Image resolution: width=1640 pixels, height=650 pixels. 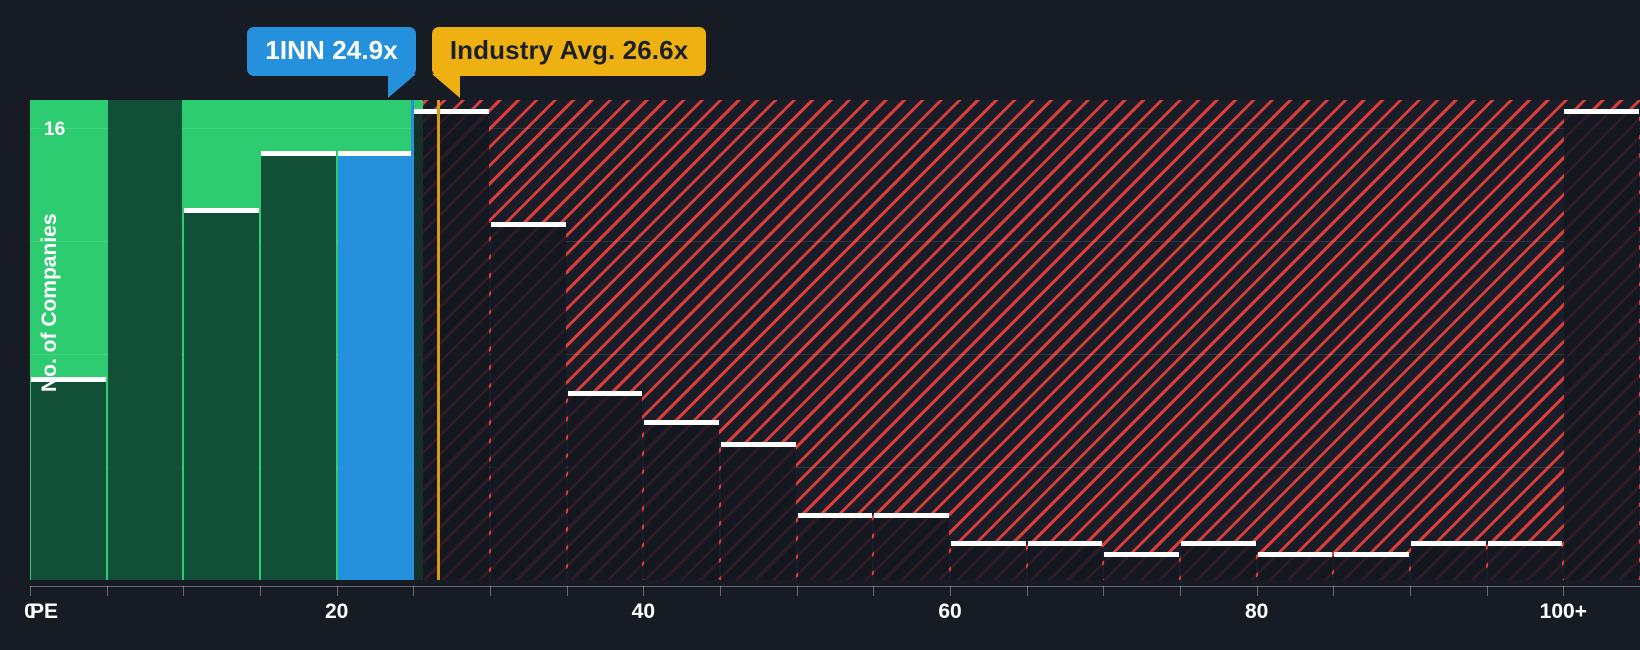 What do you see at coordinates (30, 611) in the screenshot?
I see `x-axis-tick-label: 0` at bounding box center [30, 611].